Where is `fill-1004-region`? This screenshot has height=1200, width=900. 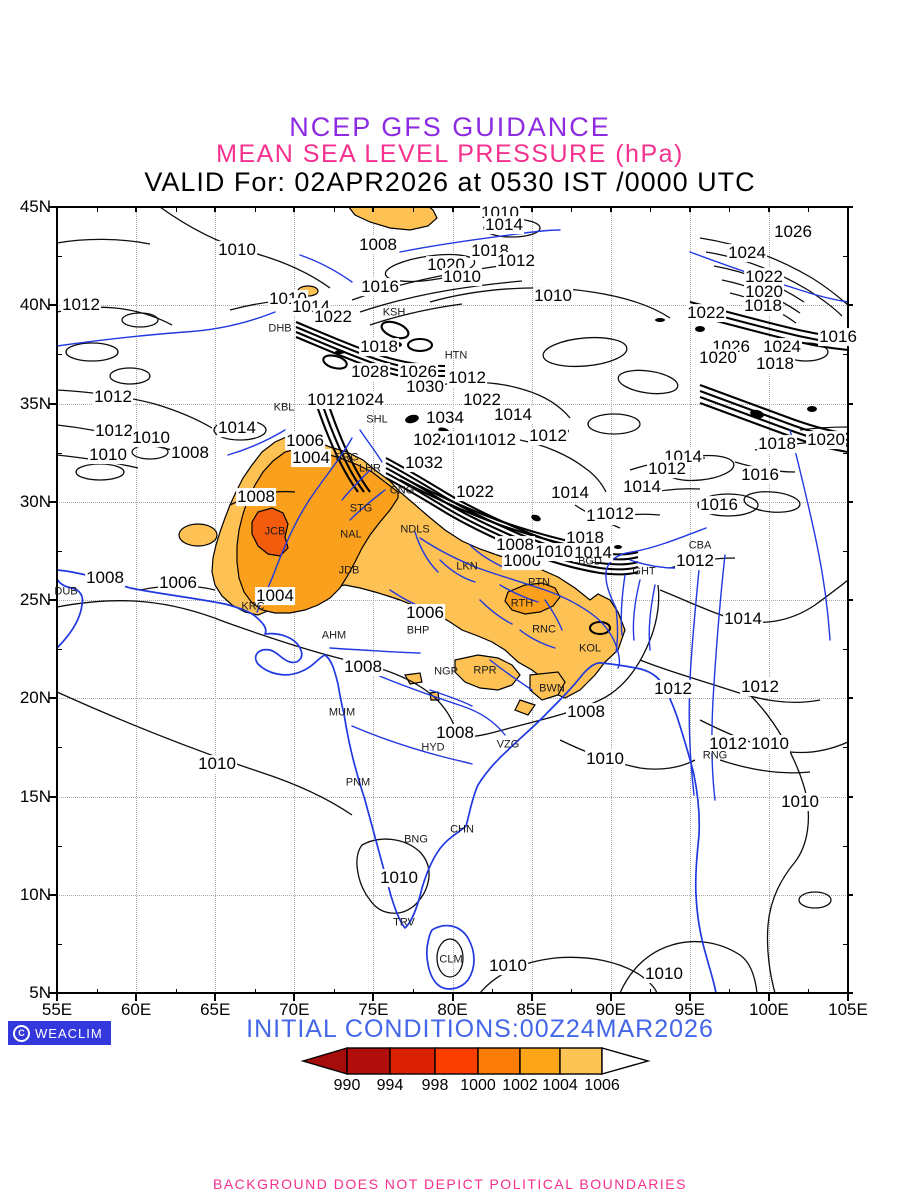 fill-1004-region is located at coordinates (317, 530).